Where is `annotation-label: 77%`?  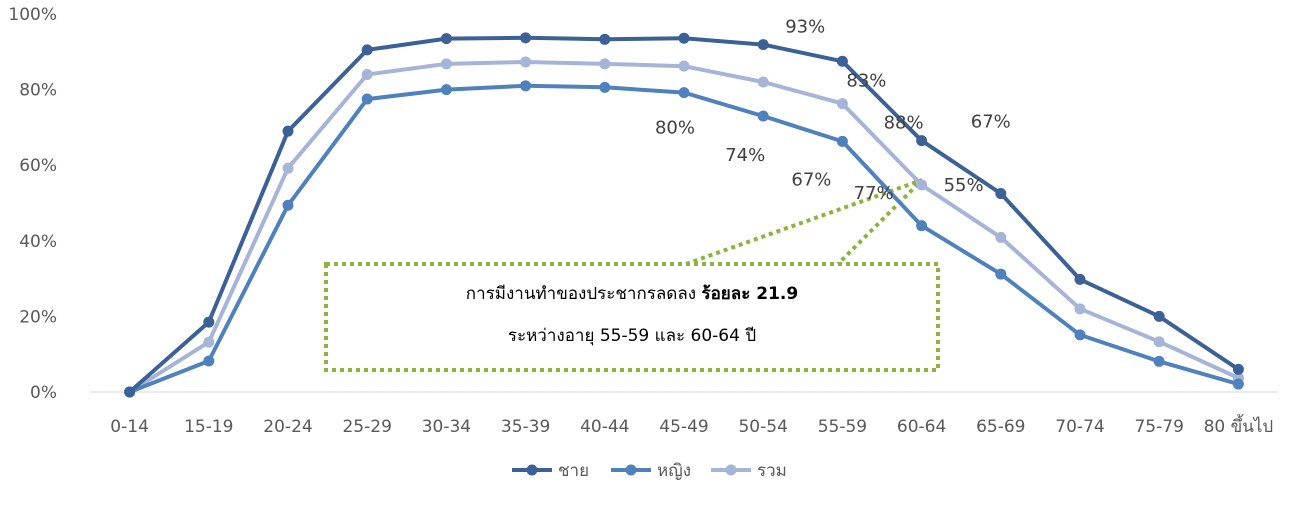 annotation-label: 77% is located at coordinates (874, 193).